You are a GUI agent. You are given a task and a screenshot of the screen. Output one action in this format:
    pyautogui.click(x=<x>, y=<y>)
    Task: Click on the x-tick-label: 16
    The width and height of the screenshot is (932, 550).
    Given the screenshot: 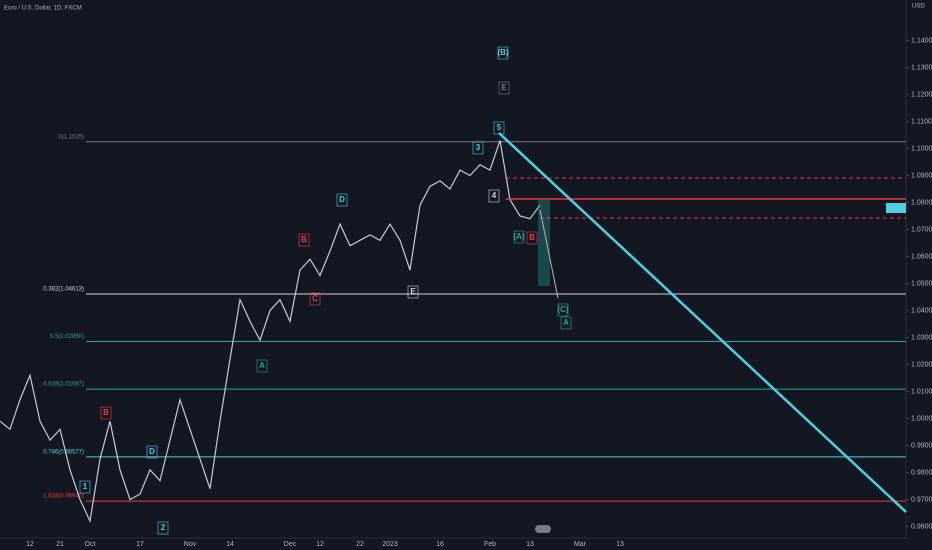 What is the action you would take?
    pyautogui.click(x=440, y=544)
    